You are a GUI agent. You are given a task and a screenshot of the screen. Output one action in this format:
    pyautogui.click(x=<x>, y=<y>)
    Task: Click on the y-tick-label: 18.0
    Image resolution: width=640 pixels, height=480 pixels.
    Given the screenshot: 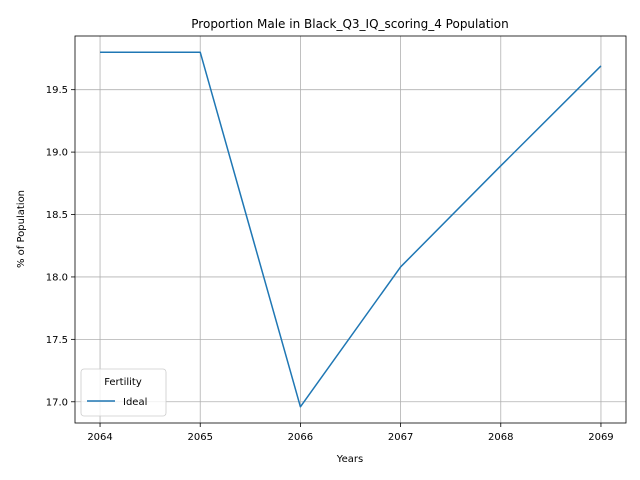 What is the action you would take?
    pyautogui.click(x=57, y=277)
    